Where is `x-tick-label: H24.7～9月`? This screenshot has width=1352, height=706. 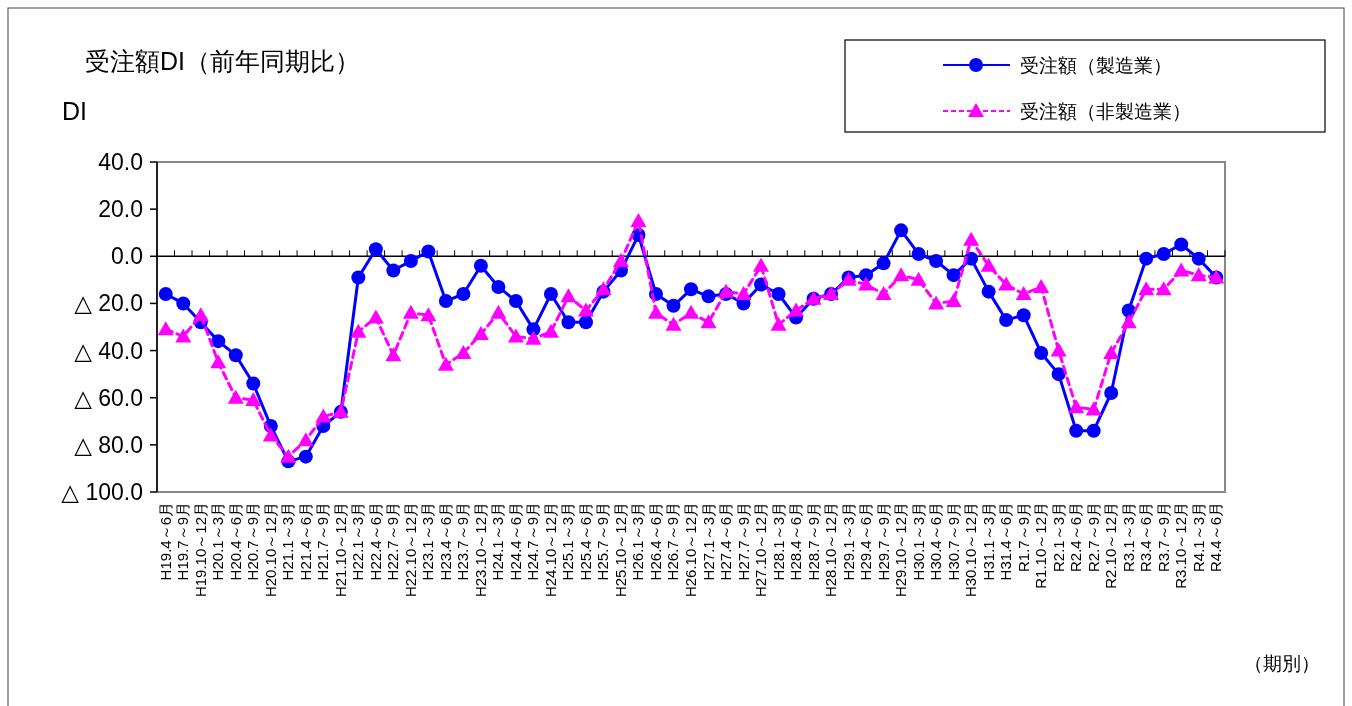
x-tick-label: H24.7～9月 is located at coordinates (533, 541).